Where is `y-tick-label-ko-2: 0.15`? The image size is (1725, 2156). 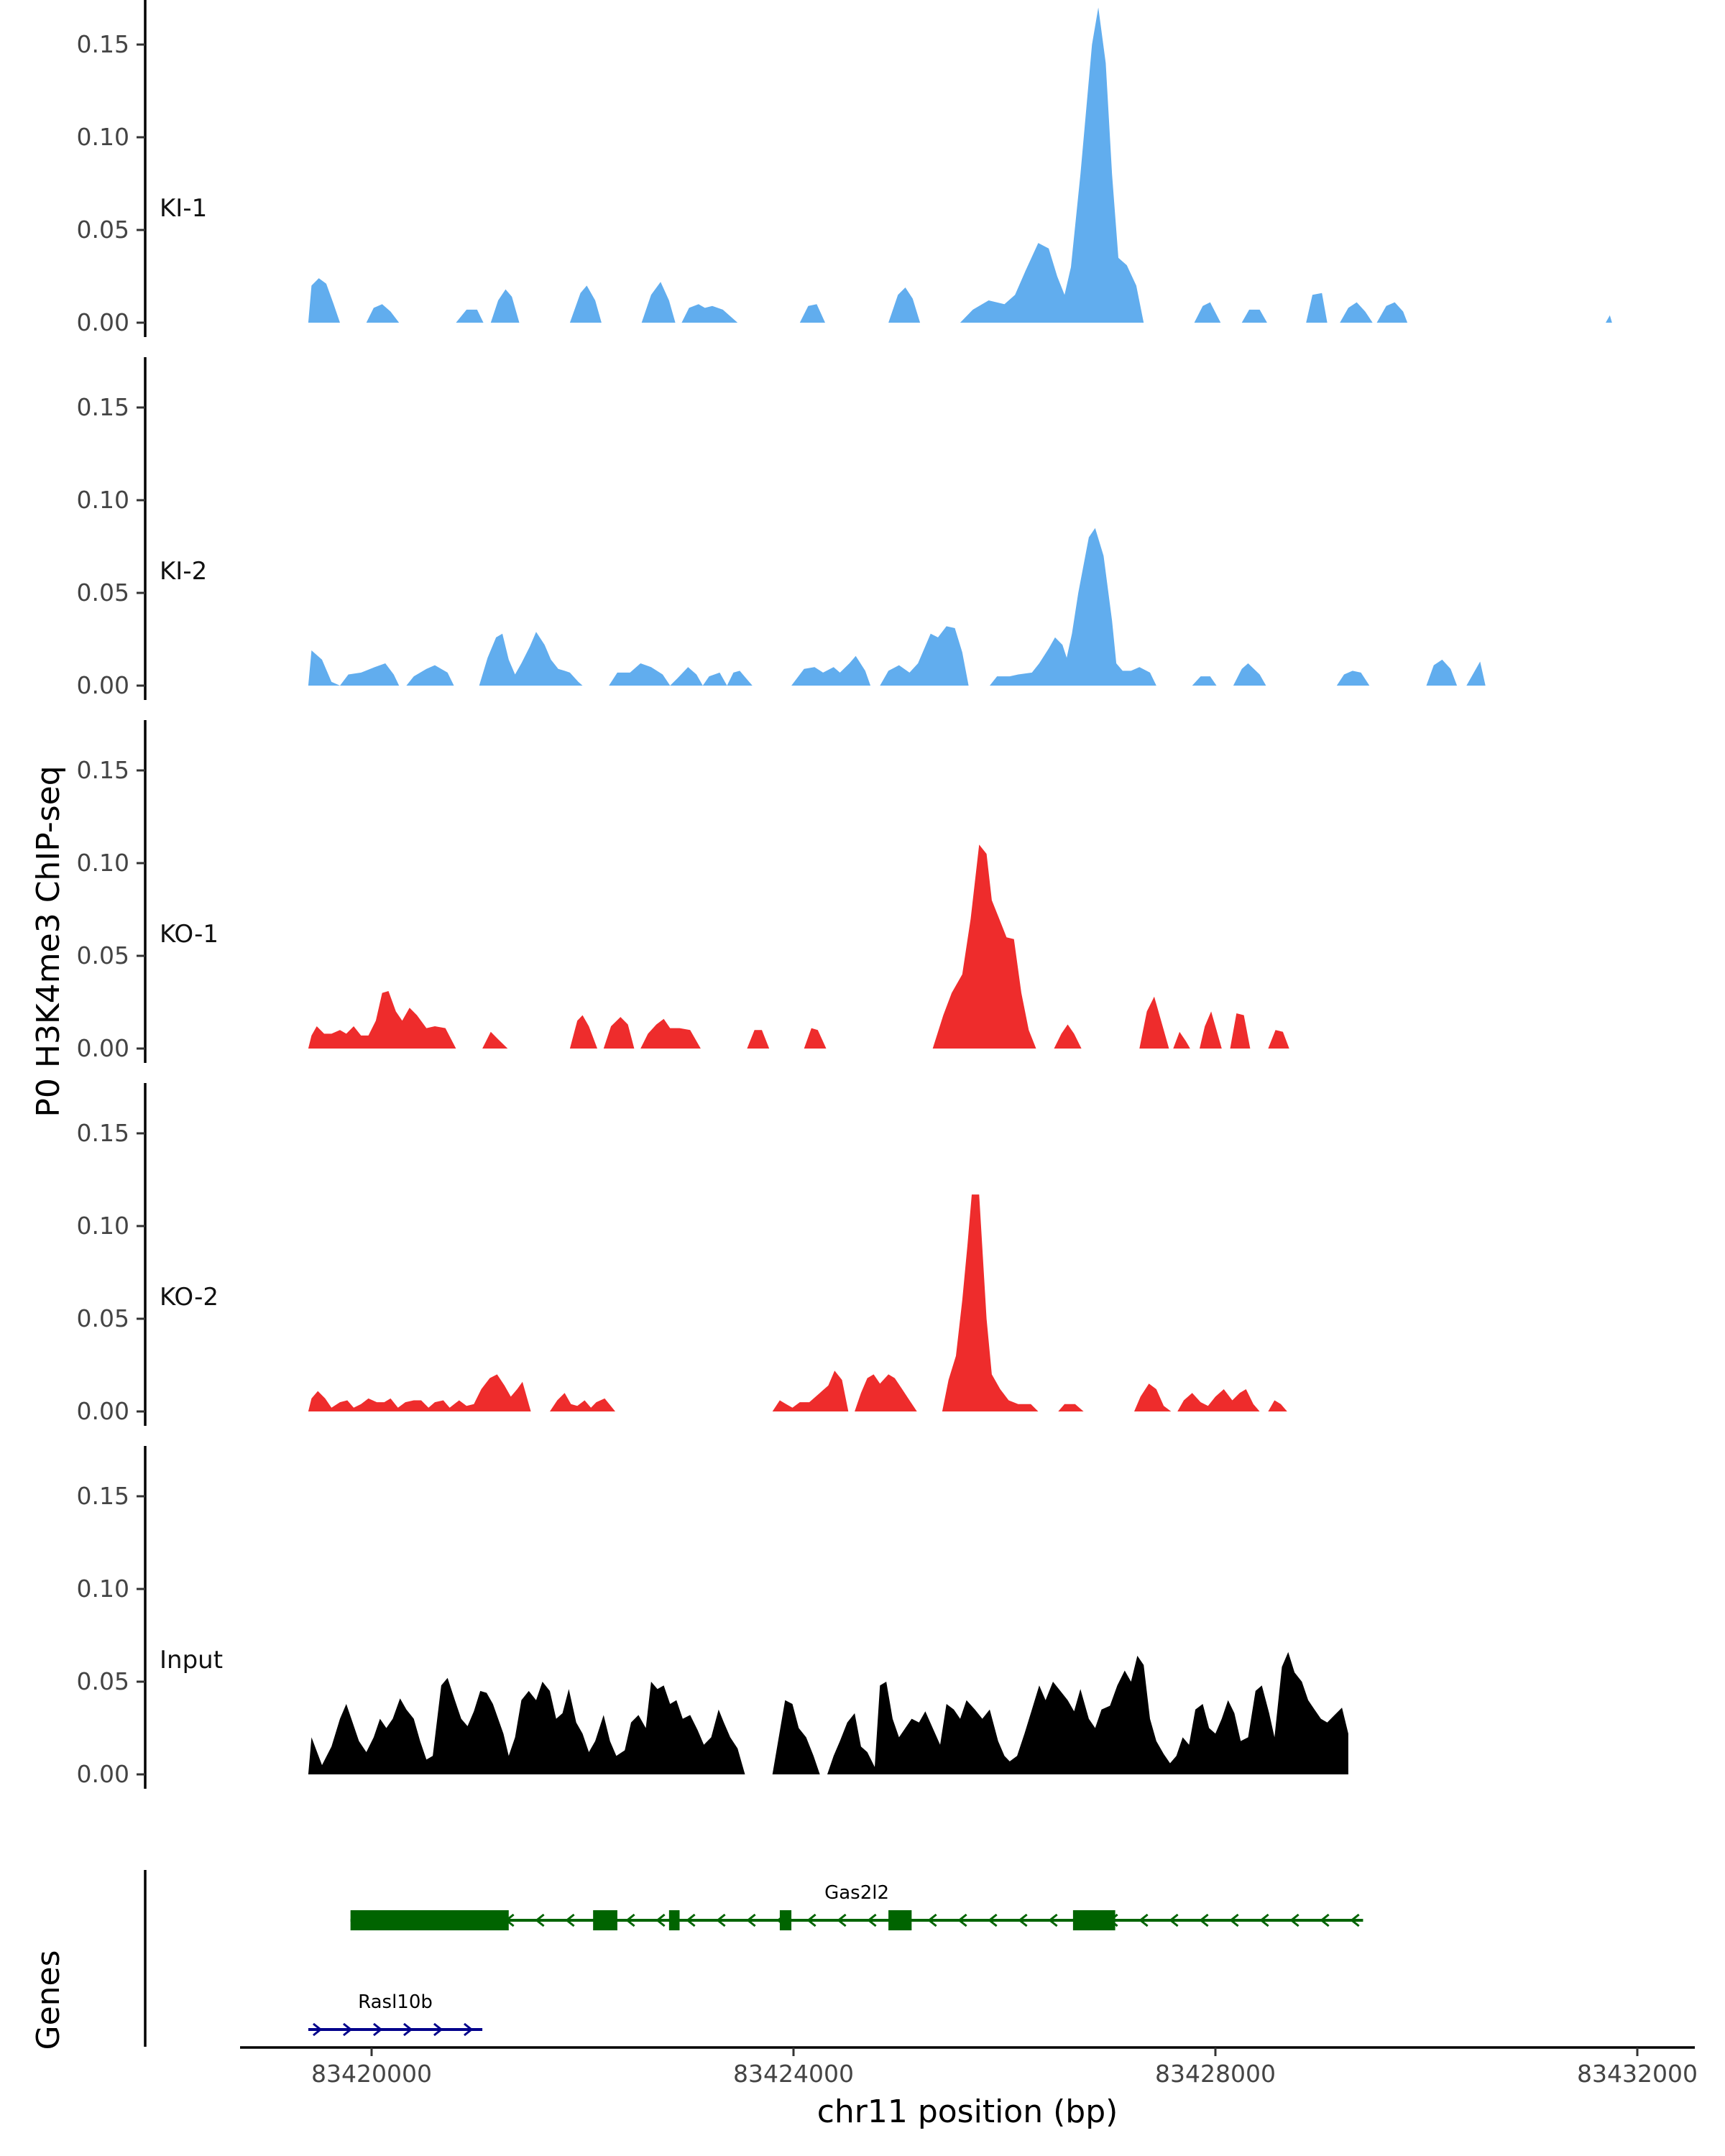 y-tick-label-ko-2: 0.15 is located at coordinates (103, 1133).